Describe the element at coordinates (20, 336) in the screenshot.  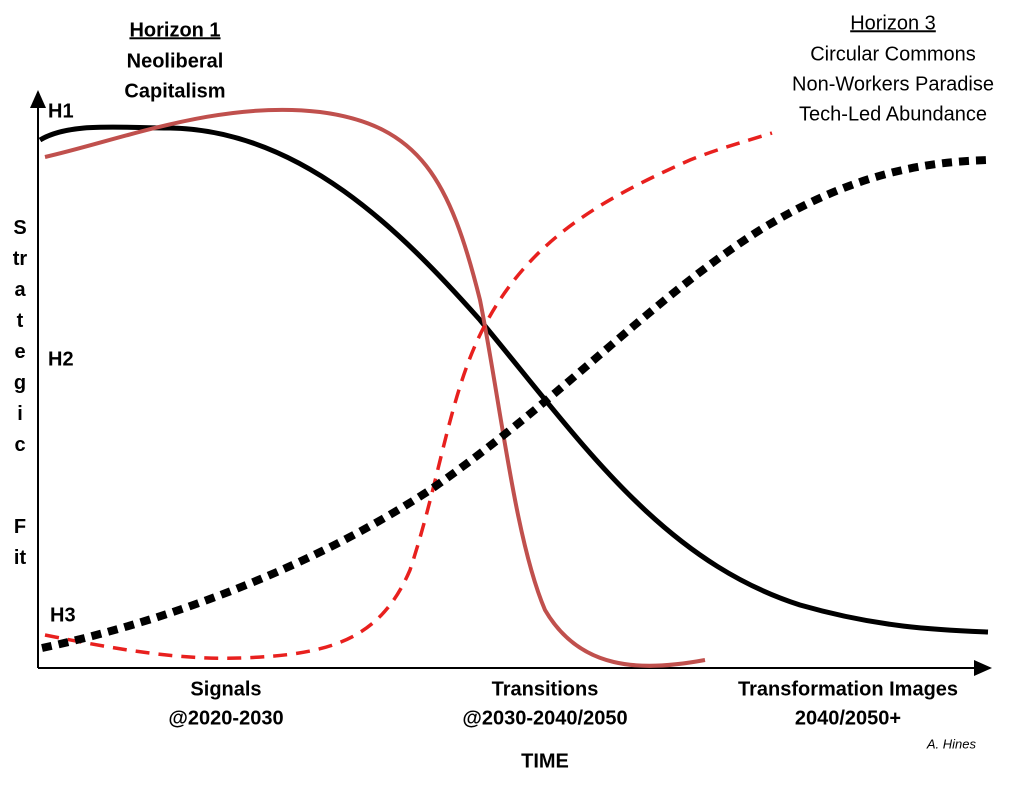
I see `y-axis-label: Strategic` at that location.